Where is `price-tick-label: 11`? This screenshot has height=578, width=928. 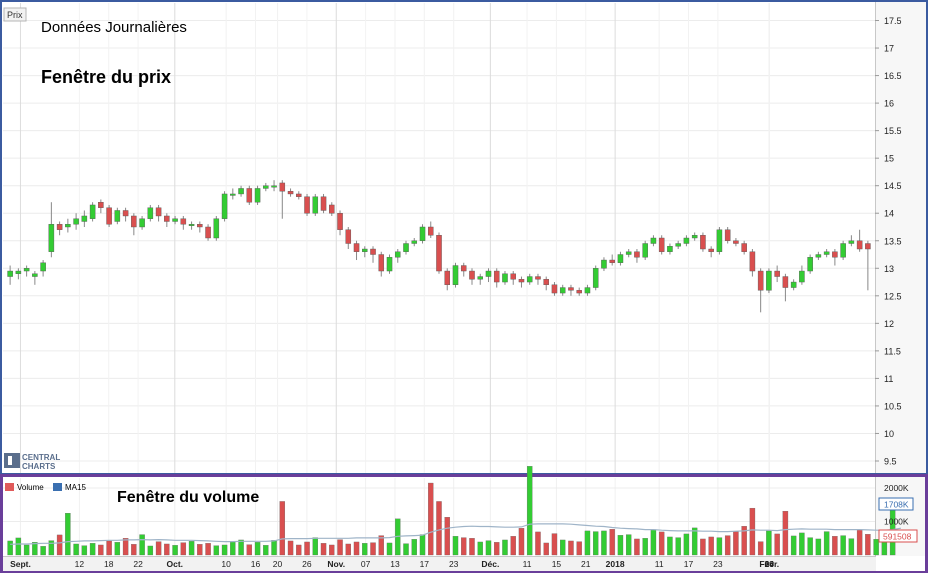 price-tick-label: 11 is located at coordinates (888, 379).